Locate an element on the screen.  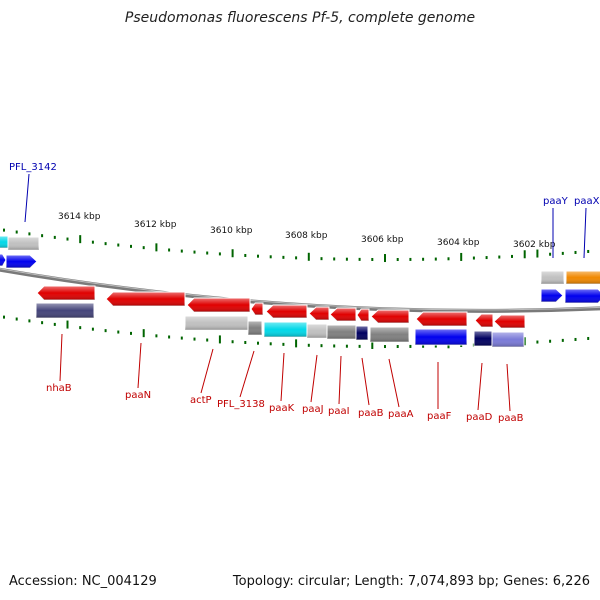
scale-label-3612: 3612 kbp is located at coordinates (155, 225).